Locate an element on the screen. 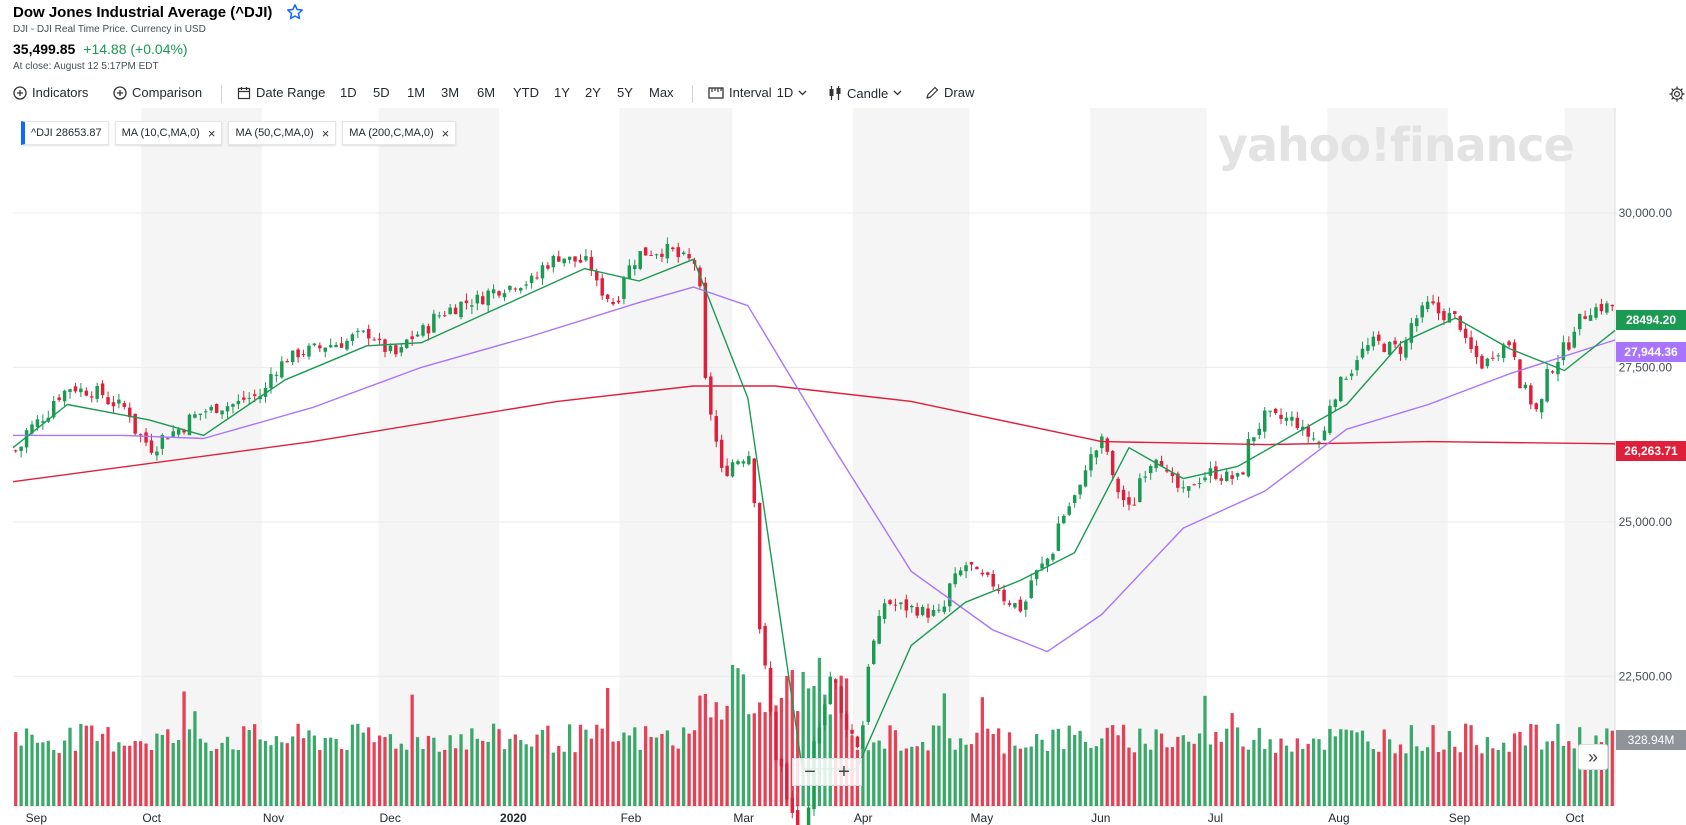 The height and width of the screenshot is (825, 1686). range-5y: 5Y is located at coordinates (625, 92).